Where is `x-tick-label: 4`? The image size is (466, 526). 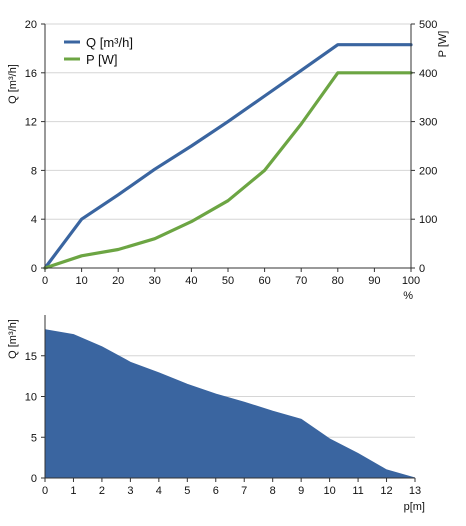 x-tick-label: 4 is located at coordinates (159, 491).